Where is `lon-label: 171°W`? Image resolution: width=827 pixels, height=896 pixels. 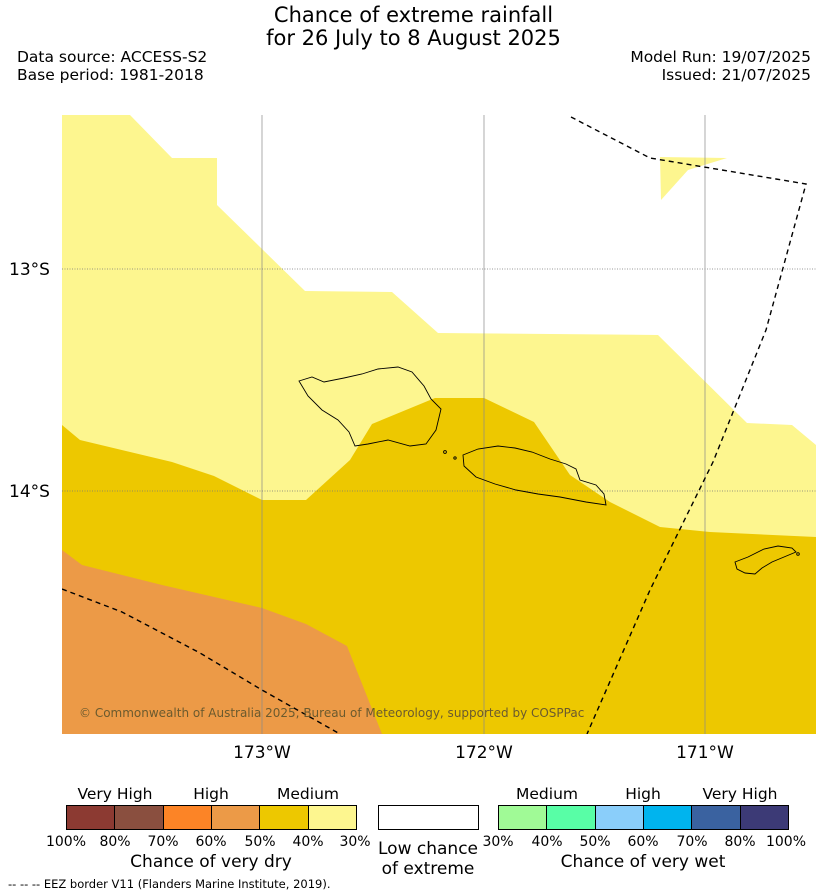 lon-label: 171°W is located at coordinates (705, 751).